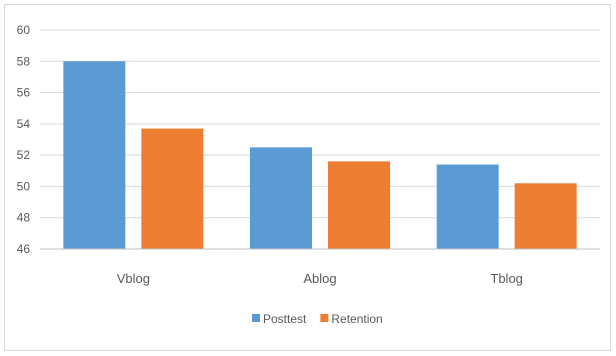  What do you see at coordinates (94, 155) in the screenshot?
I see `bar-posttest-vblog` at bounding box center [94, 155].